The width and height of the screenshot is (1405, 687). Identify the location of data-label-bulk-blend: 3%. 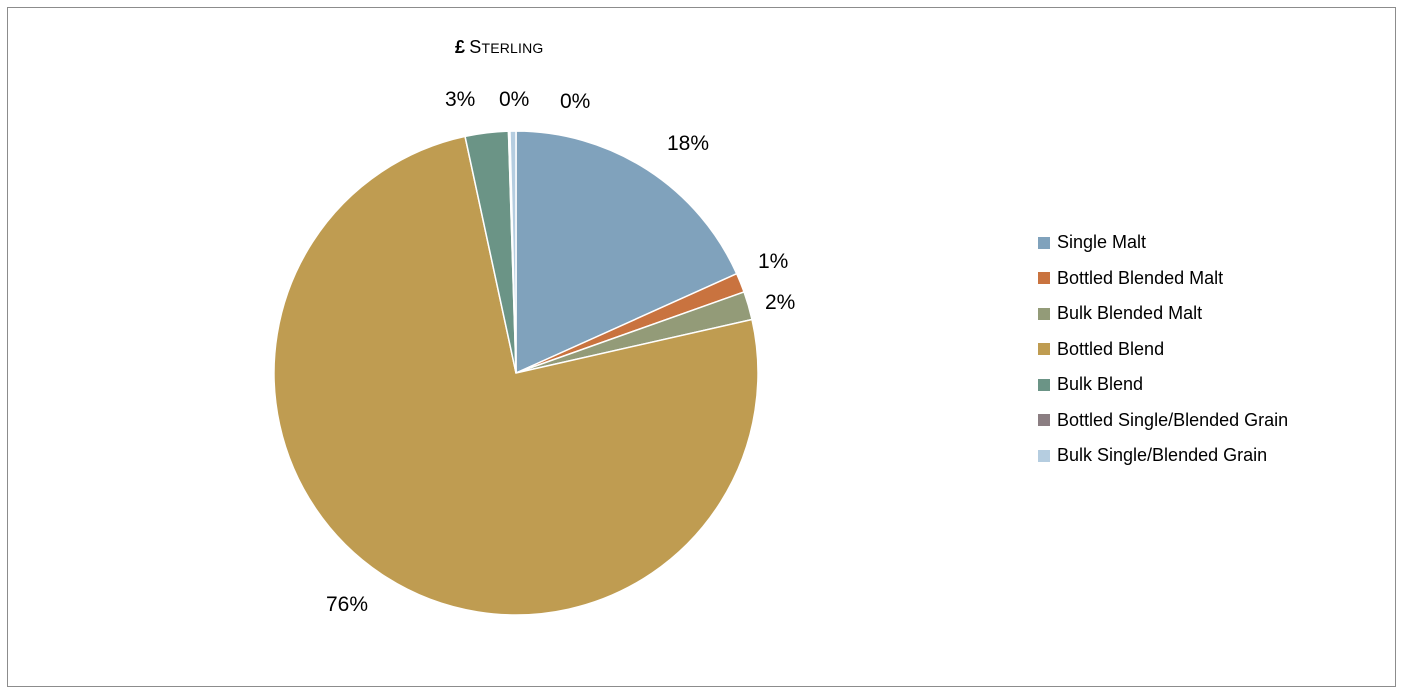
(460, 99).